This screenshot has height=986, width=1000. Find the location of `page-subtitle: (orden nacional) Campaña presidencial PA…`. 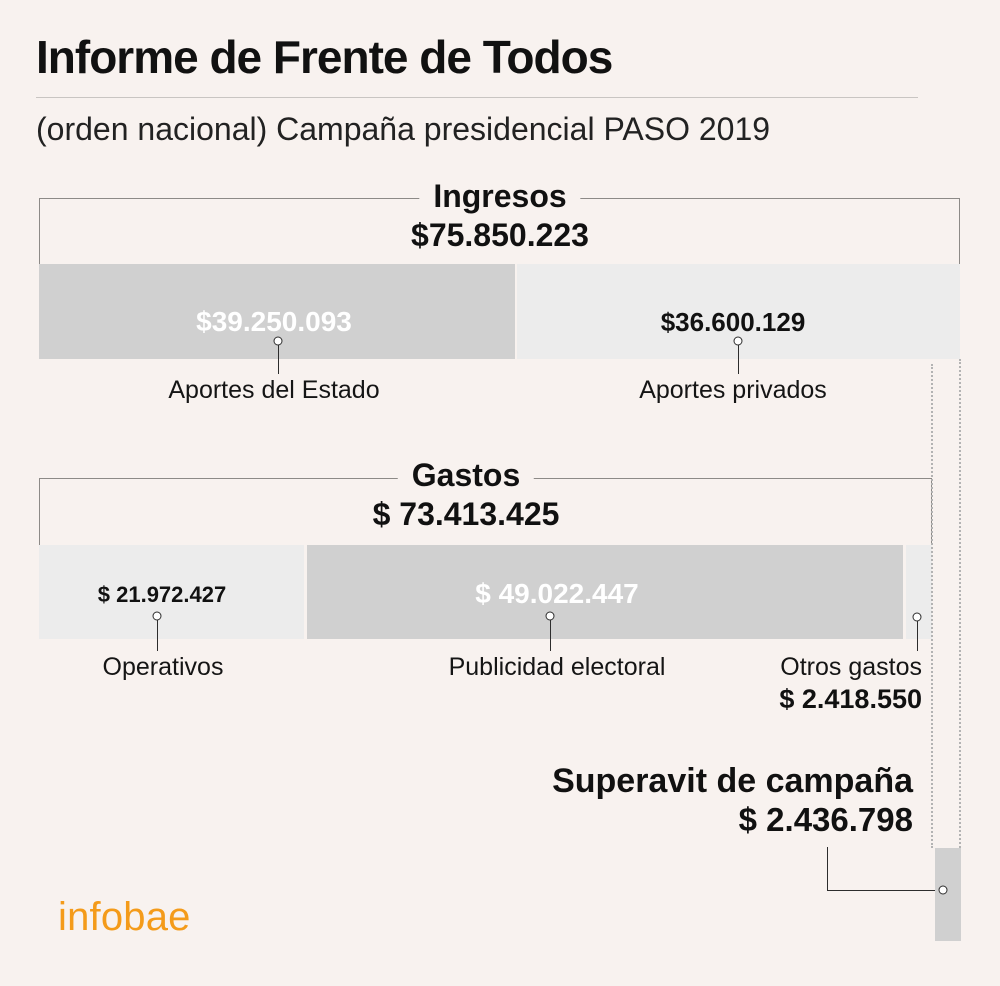

page-subtitle: (orden nacional) Campaña presidencial PA… is located at coordinates (403, 129).